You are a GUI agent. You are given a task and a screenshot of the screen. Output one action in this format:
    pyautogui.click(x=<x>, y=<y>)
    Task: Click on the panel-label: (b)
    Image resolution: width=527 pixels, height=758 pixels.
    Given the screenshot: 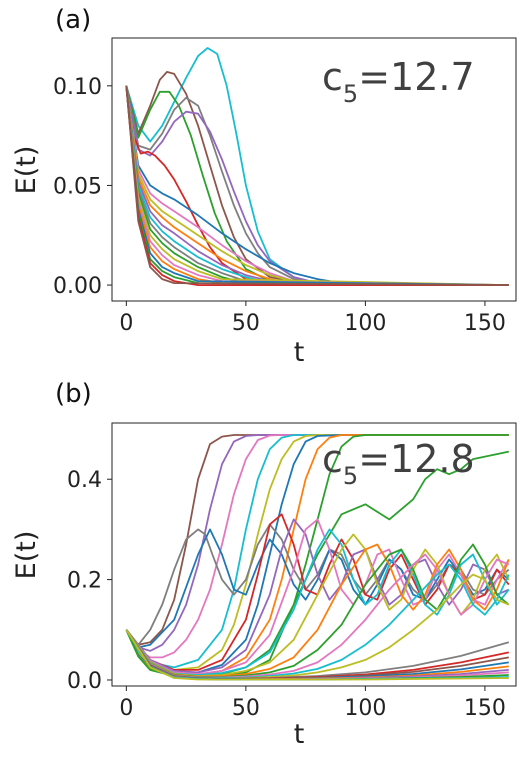 What is the action you would take?
    pyautogui.click(x=73, y=394)
    